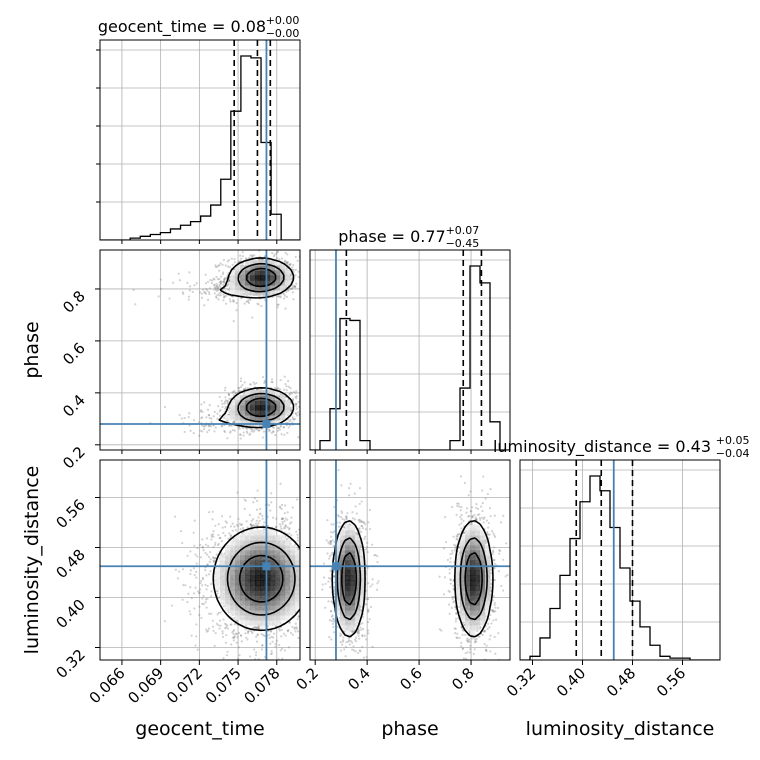 This screenshot has width=760, height=760. I want to click on truth-marker, so click(266, 424).